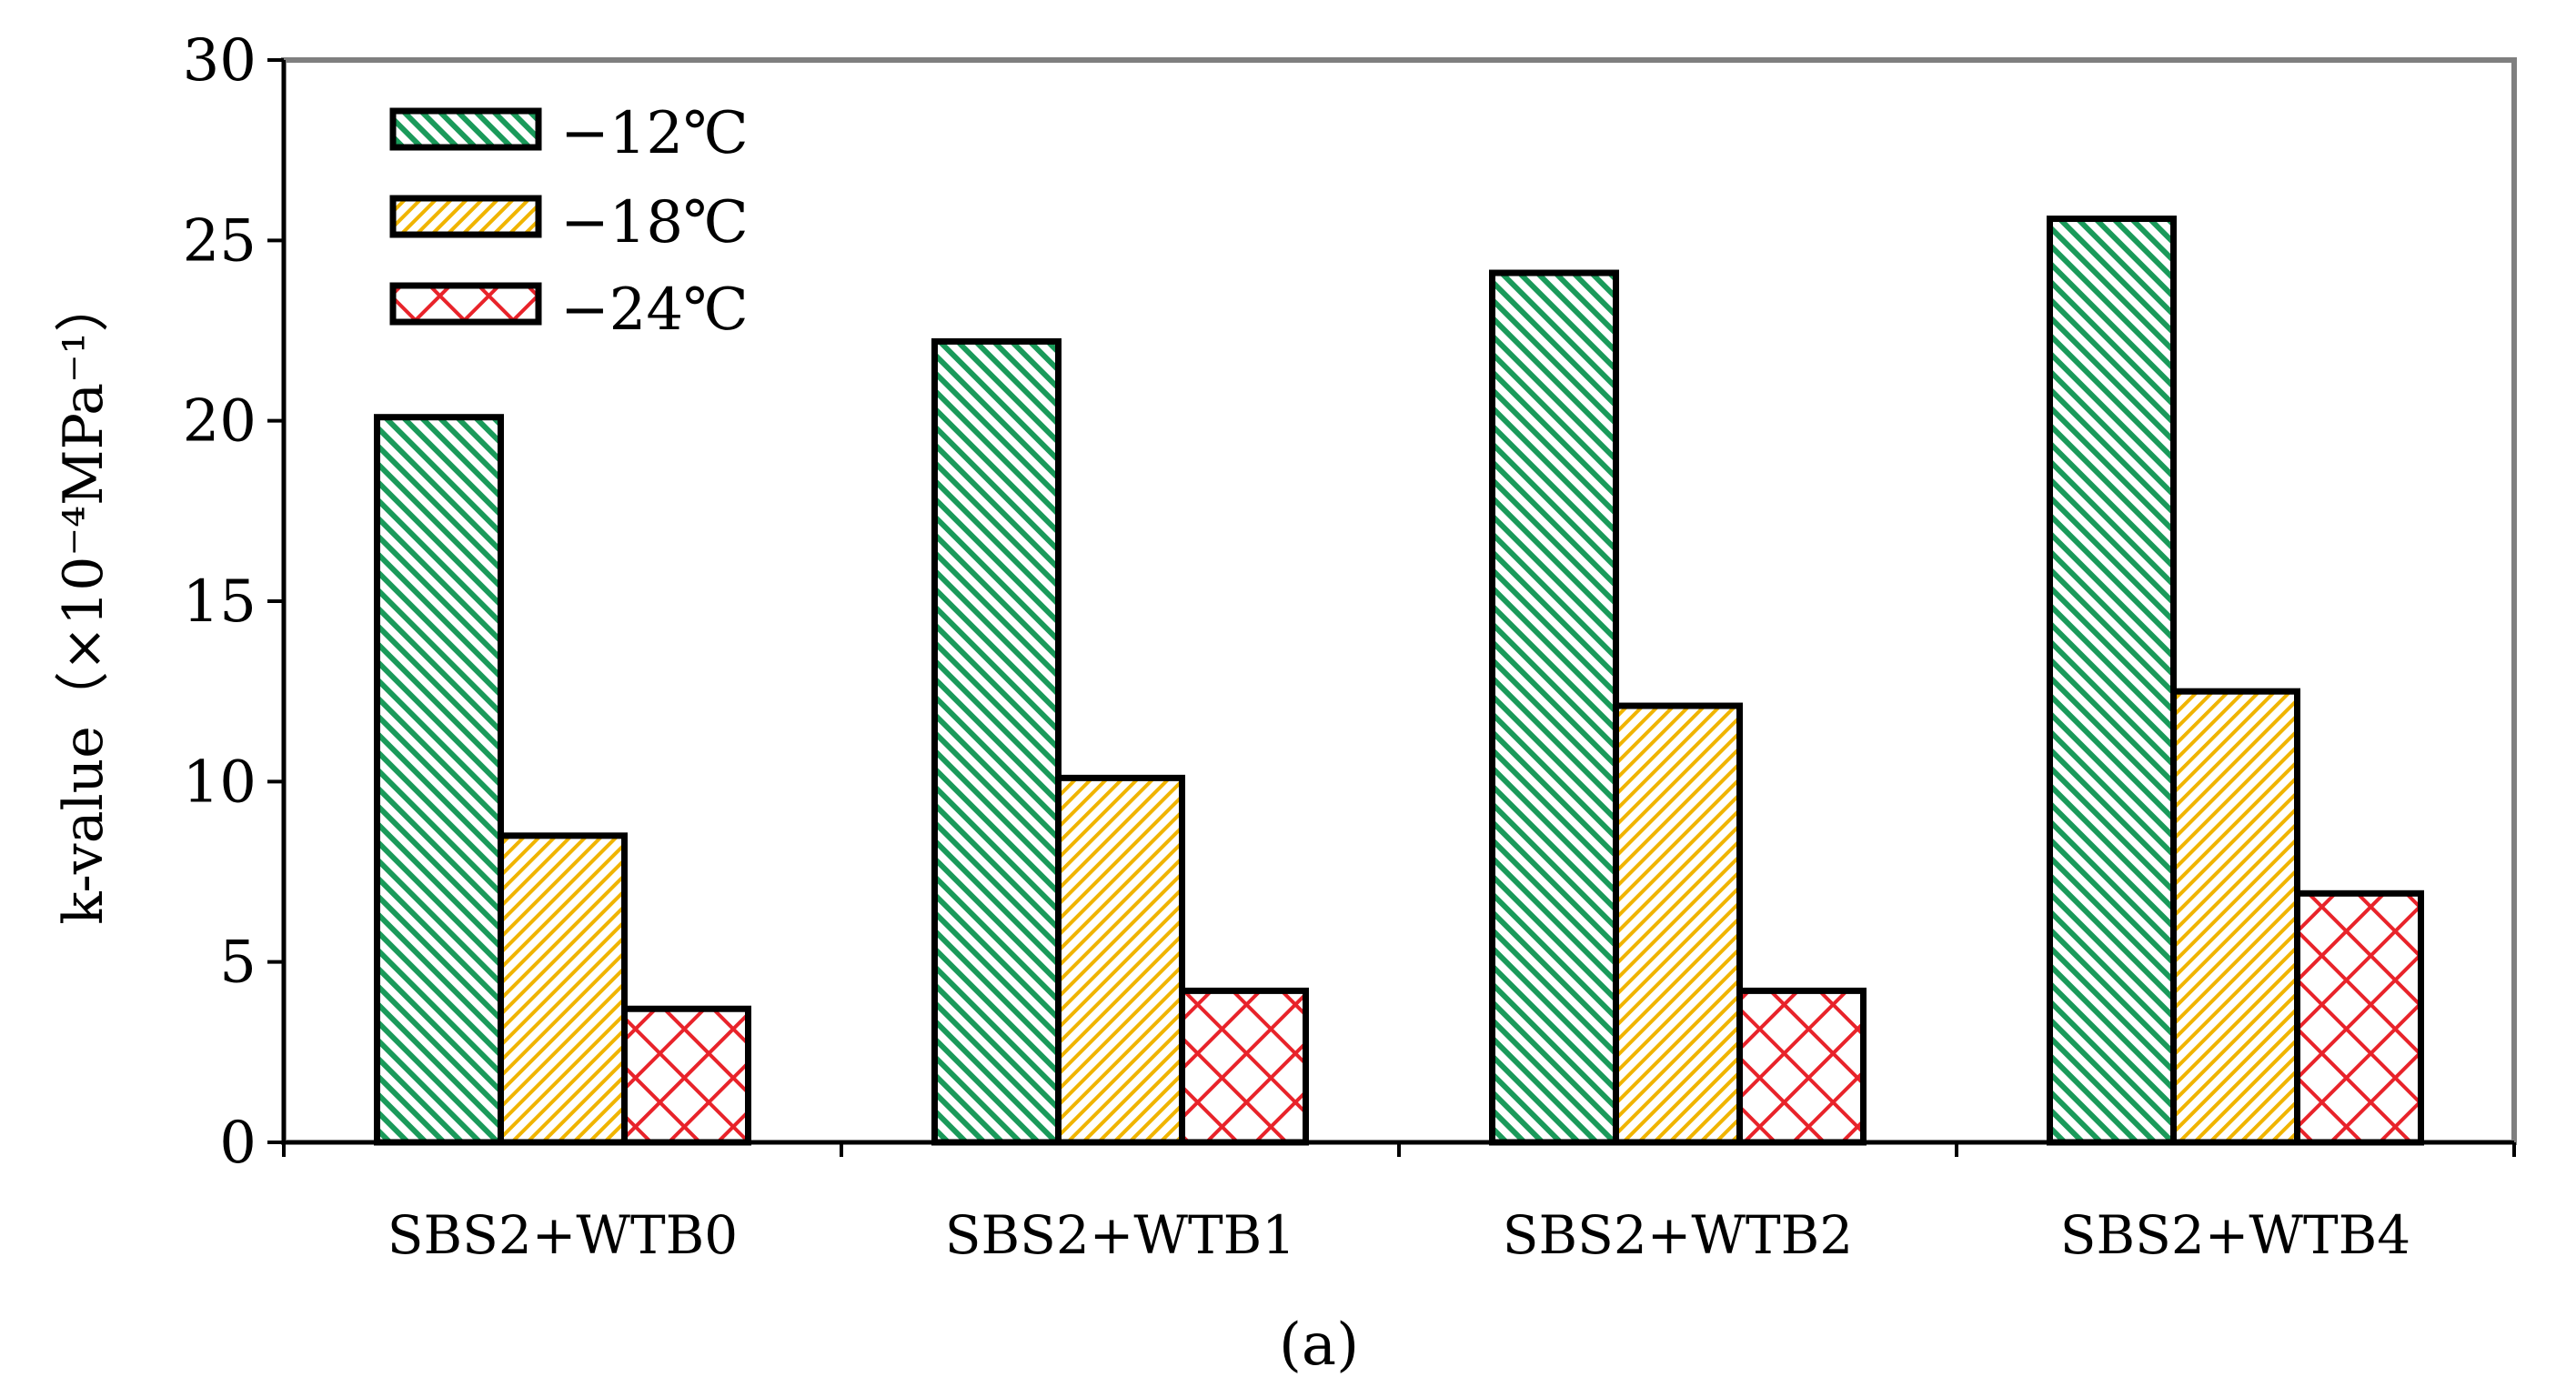 The height and width of the screenshot is (1397, 2576). I want to click on category-label-2: SBS2+WTB2, so click(1678, 1235).